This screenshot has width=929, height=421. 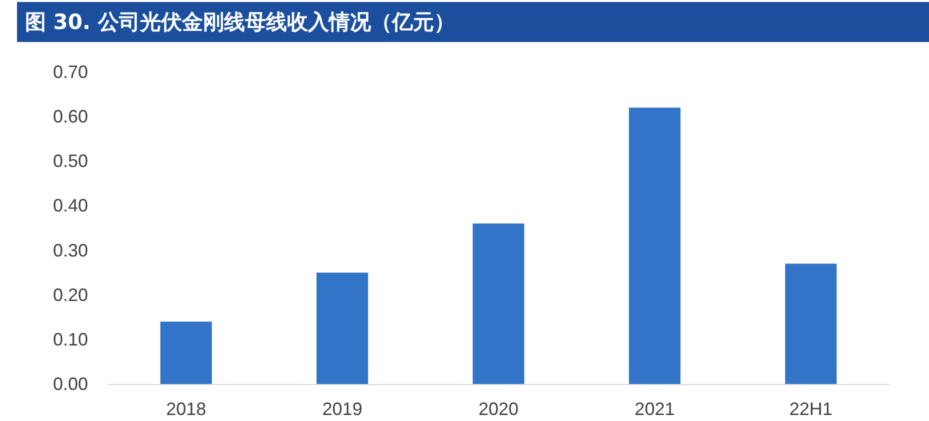 I want to click on x-tick-label: 2019, so click(x=342, y=409).